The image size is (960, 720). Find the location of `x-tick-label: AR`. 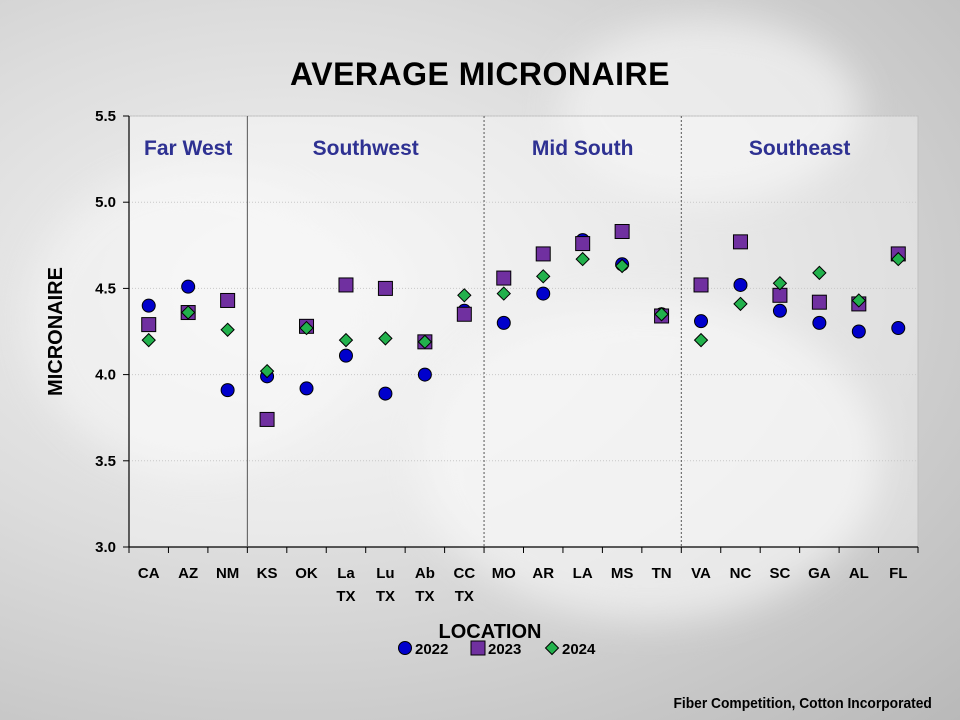

x-tick-label: AR is located at coordinates (543, 573).